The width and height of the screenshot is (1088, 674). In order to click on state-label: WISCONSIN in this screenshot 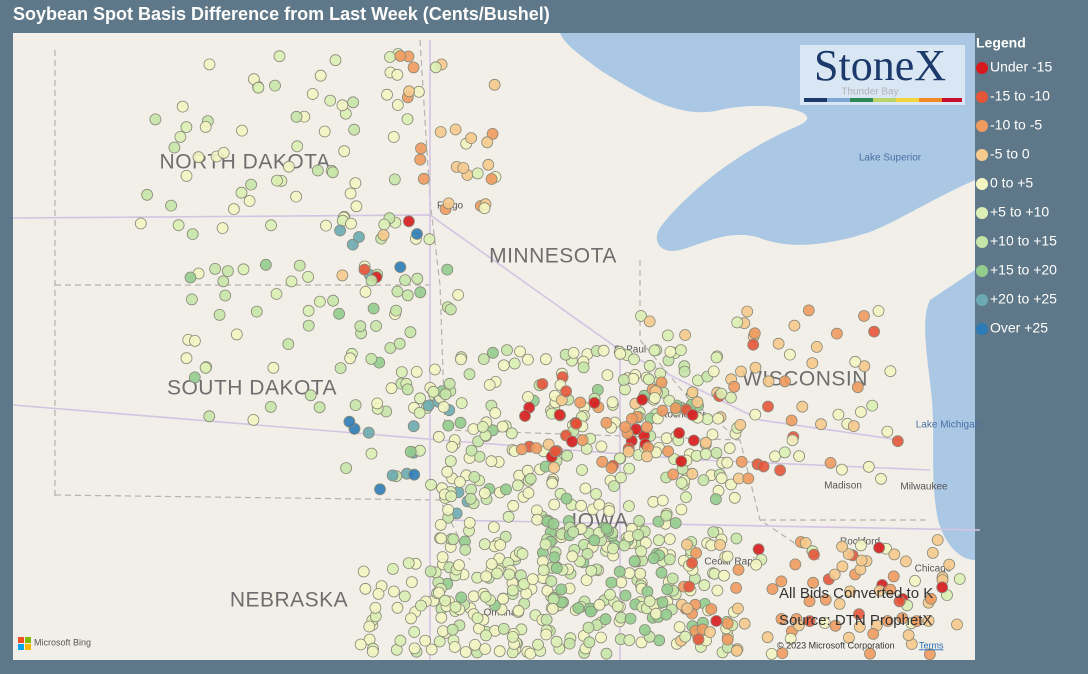, I will do `click(805, 379)`.